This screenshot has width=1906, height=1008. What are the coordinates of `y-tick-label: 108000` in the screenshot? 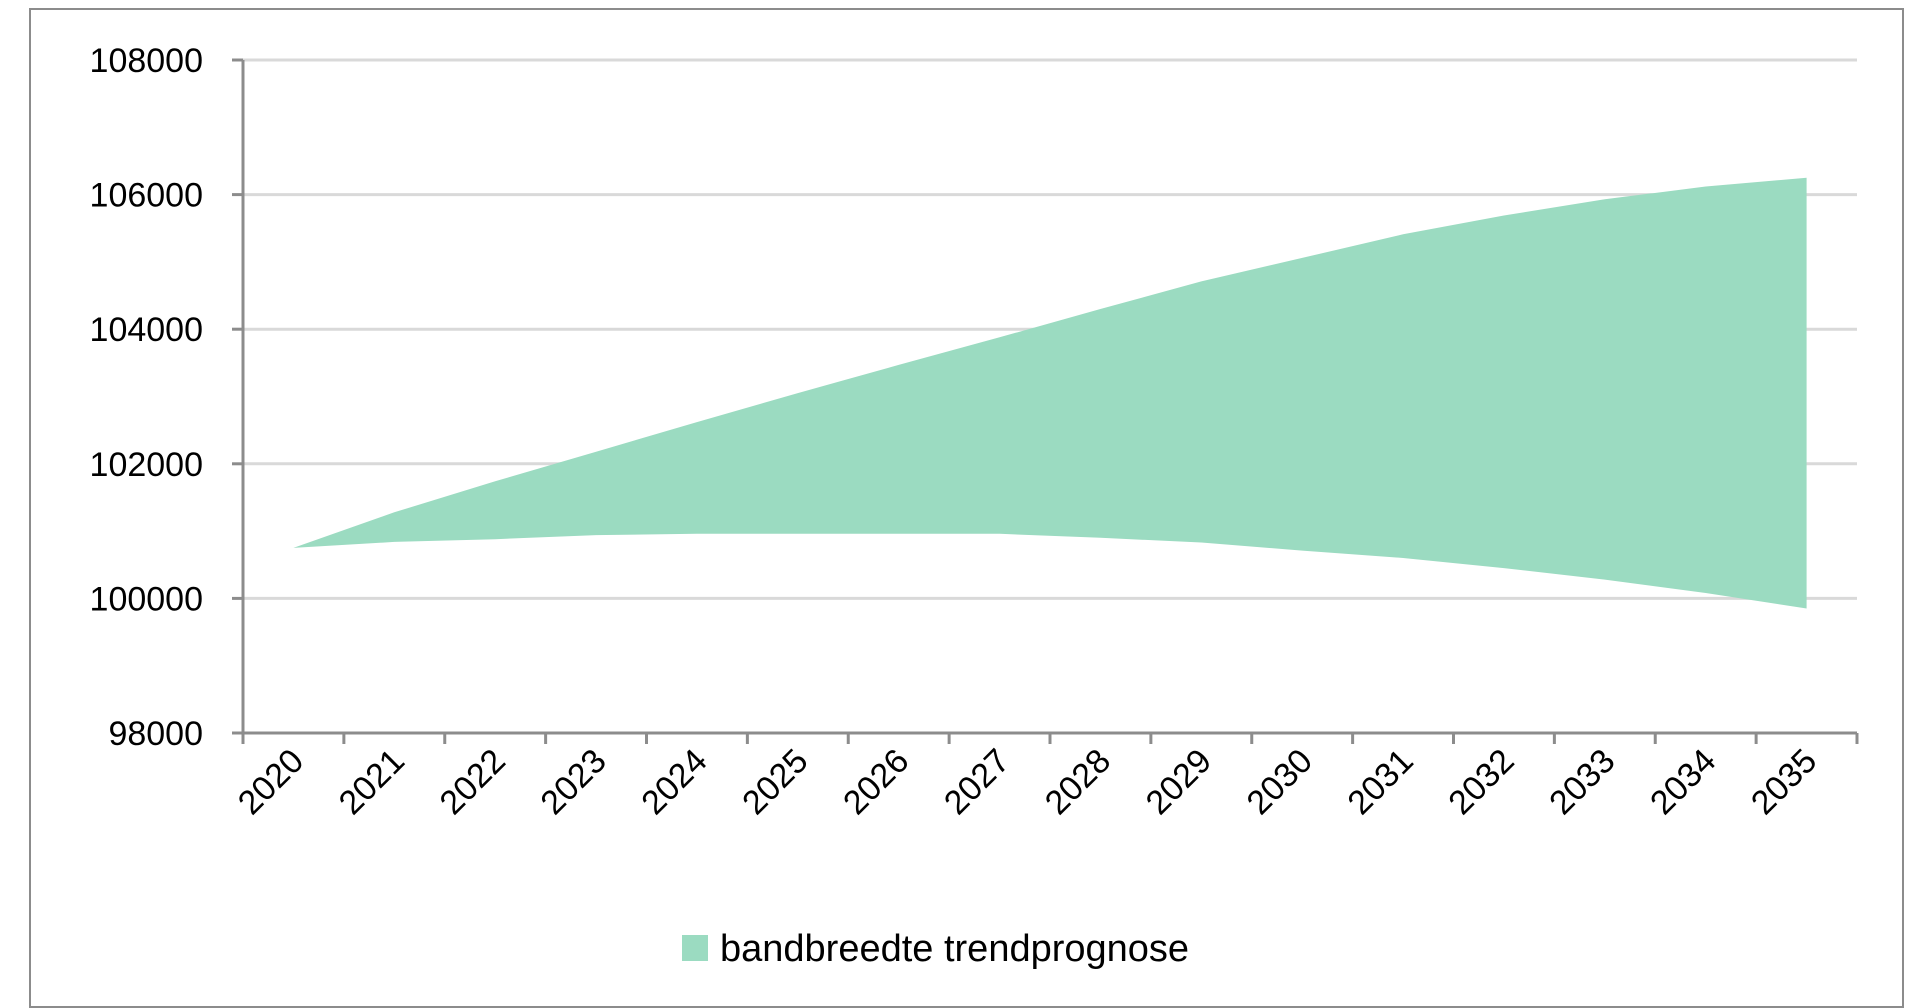 It's located at (146, 61).